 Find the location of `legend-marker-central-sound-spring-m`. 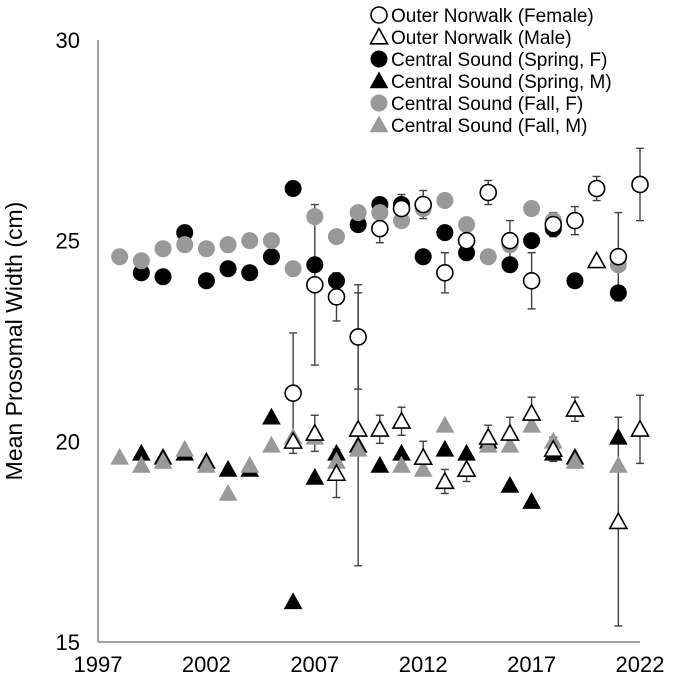

legend-marker-central-sound-spring-m is located at coordinates (379, 80).